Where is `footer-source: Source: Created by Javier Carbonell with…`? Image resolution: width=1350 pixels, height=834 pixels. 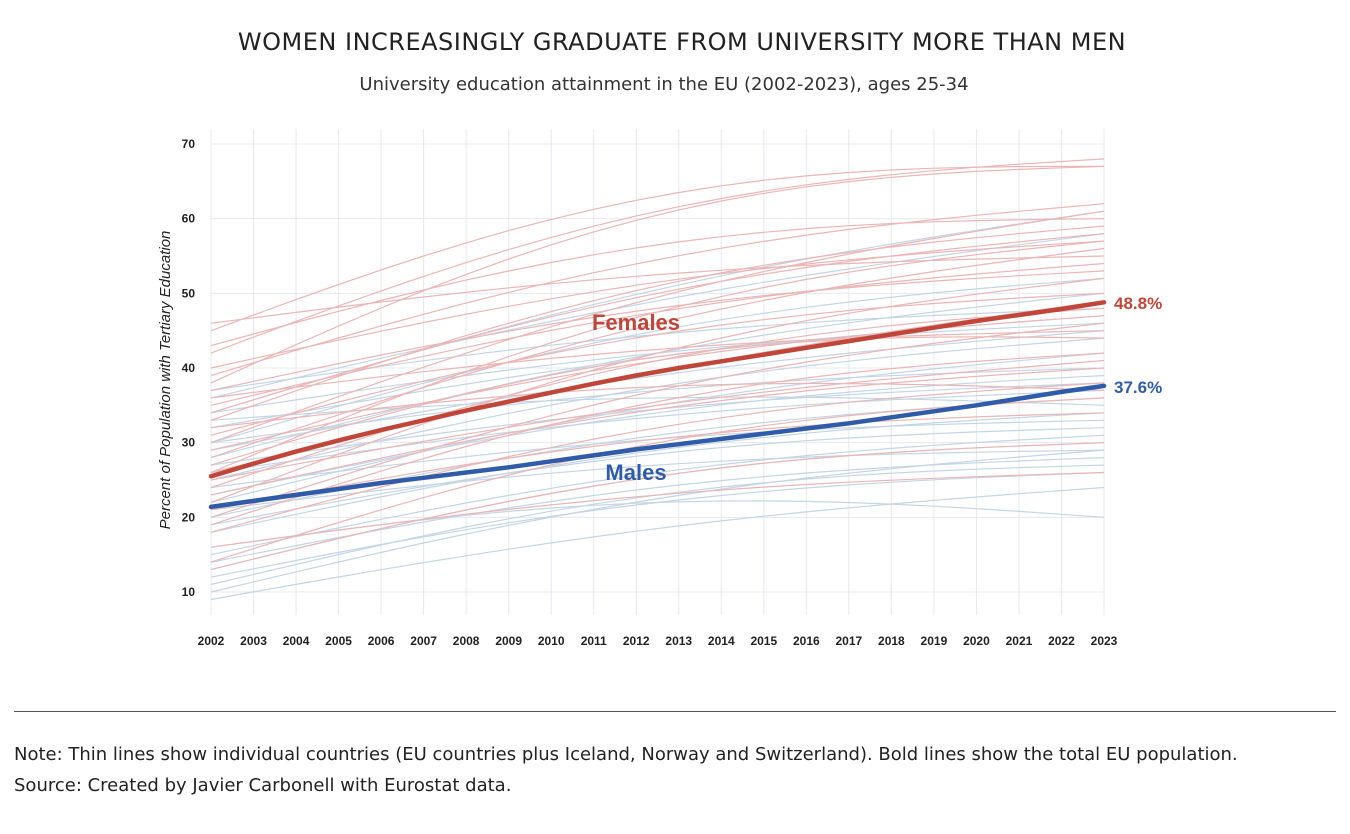
footer-source: Source: Created by Javier Carbonell with… is located at coordinates (263, 785).